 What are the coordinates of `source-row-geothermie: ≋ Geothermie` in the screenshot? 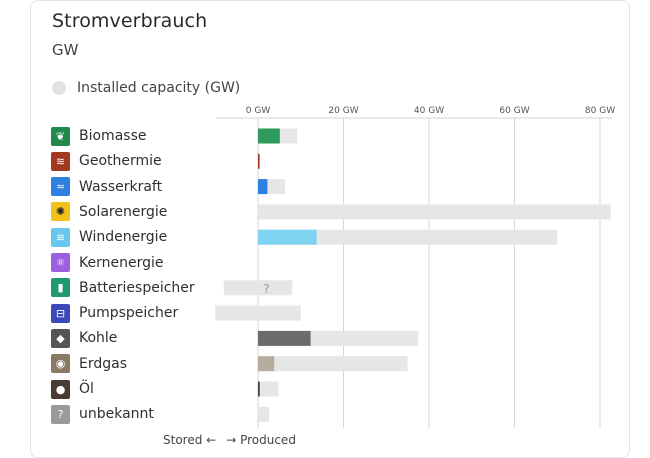 It's located at (106, 161).